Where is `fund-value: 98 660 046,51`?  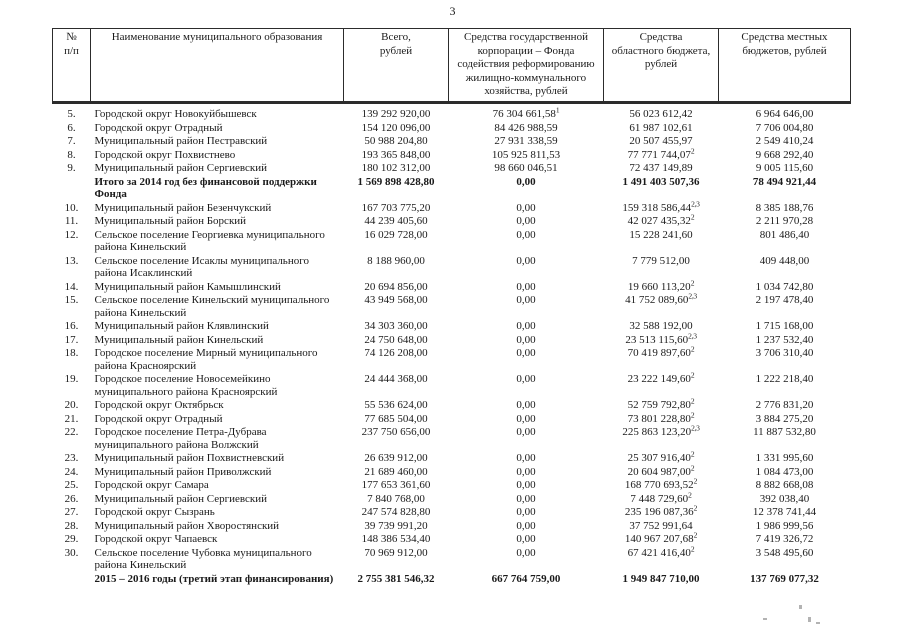 fund-value: 98 660 046,51 is located at coordinates (526, 168).